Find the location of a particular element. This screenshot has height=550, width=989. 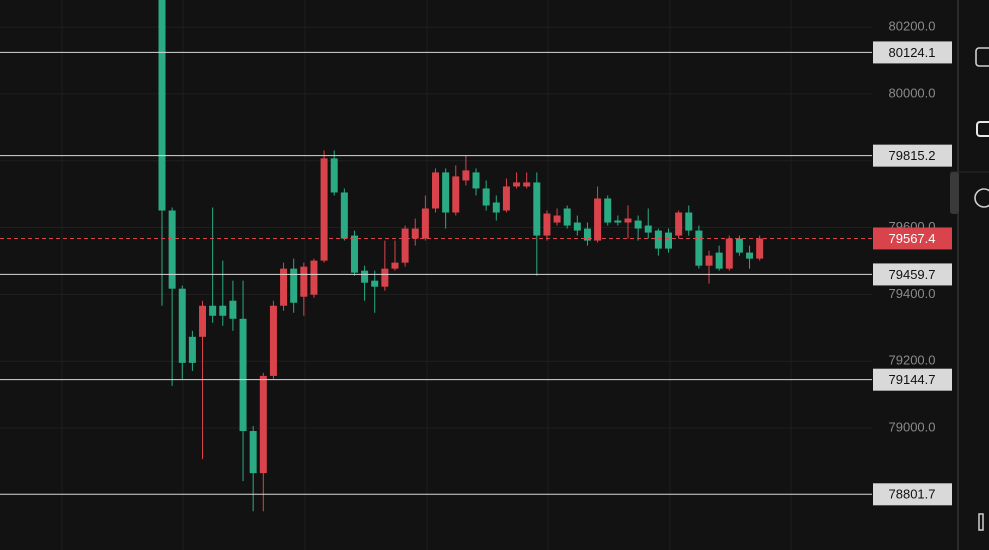

toolbar-toggle is located at coordinates (954, 193).